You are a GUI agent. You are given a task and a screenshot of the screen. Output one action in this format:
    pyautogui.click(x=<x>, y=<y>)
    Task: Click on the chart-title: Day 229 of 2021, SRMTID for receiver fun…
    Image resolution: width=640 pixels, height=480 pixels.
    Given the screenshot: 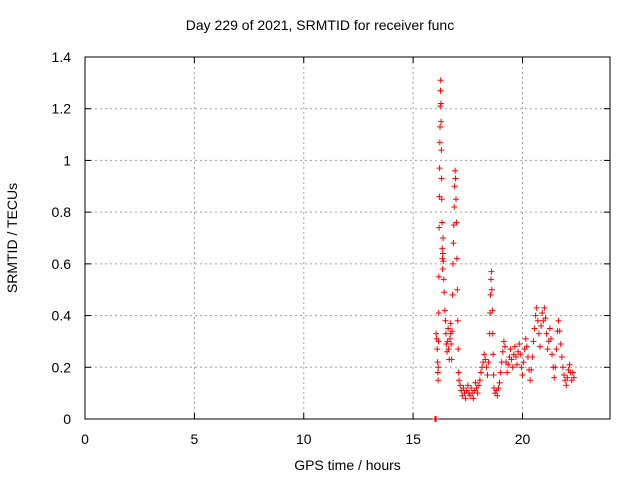 What is the action you would take?
    pyautogui.click(x=320, y=25)
    